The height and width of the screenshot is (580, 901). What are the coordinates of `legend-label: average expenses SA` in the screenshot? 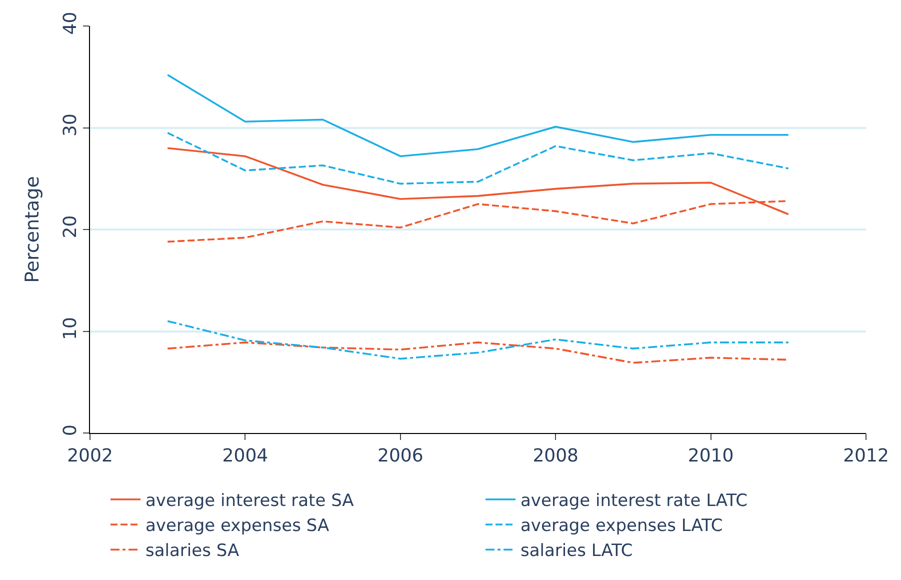 It's located at (238, 526).